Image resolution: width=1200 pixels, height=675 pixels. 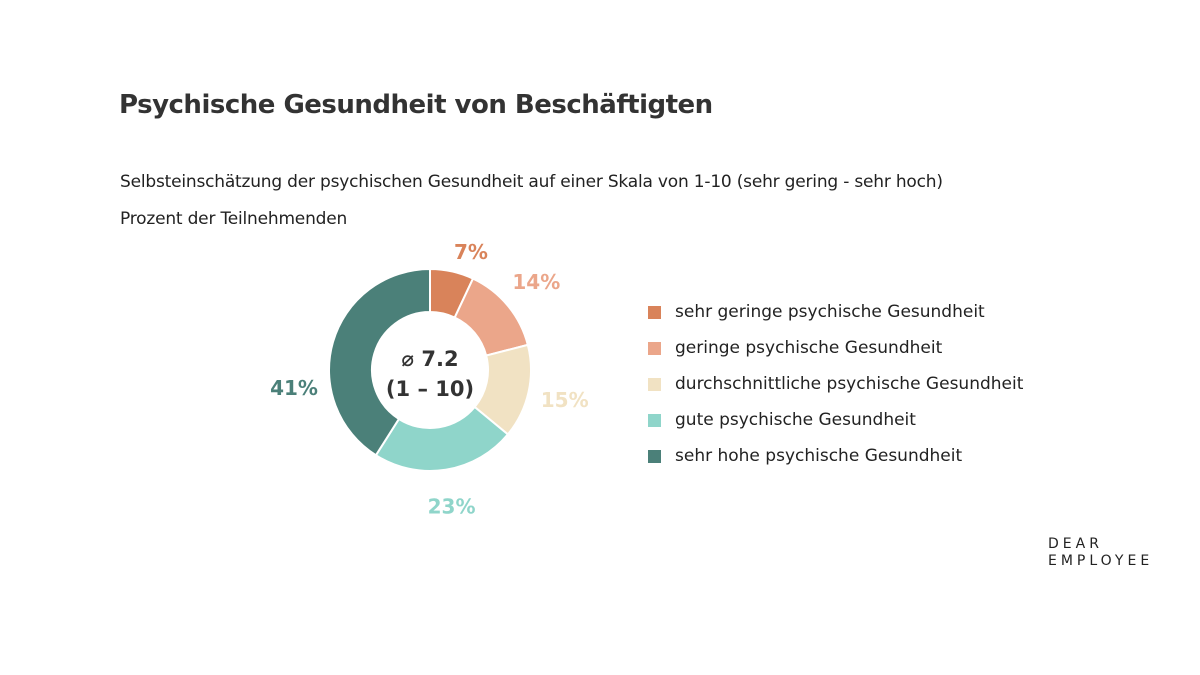 I want to click on legend-item: sehr hohe psychische Gesundheit, so click(x=835, y=456).